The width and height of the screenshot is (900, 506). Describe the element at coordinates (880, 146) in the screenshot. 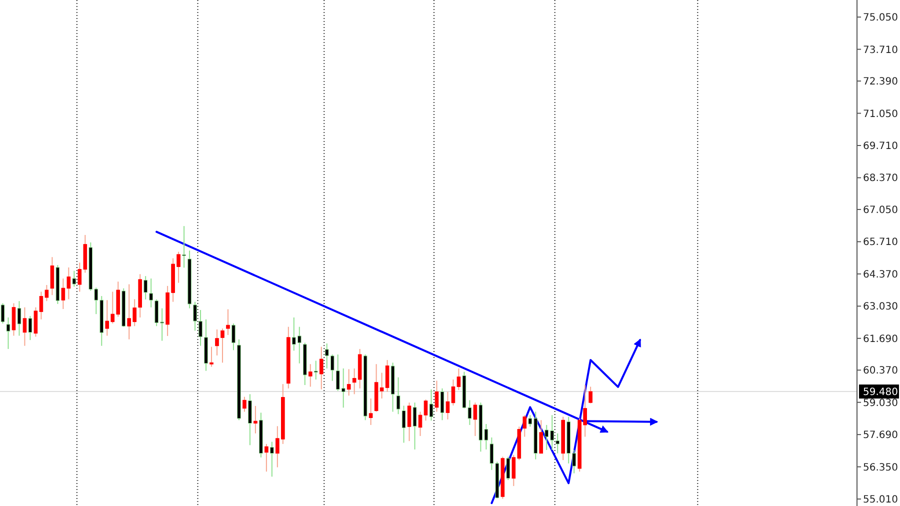

I see `y-tick-label: 69.710` at that location.